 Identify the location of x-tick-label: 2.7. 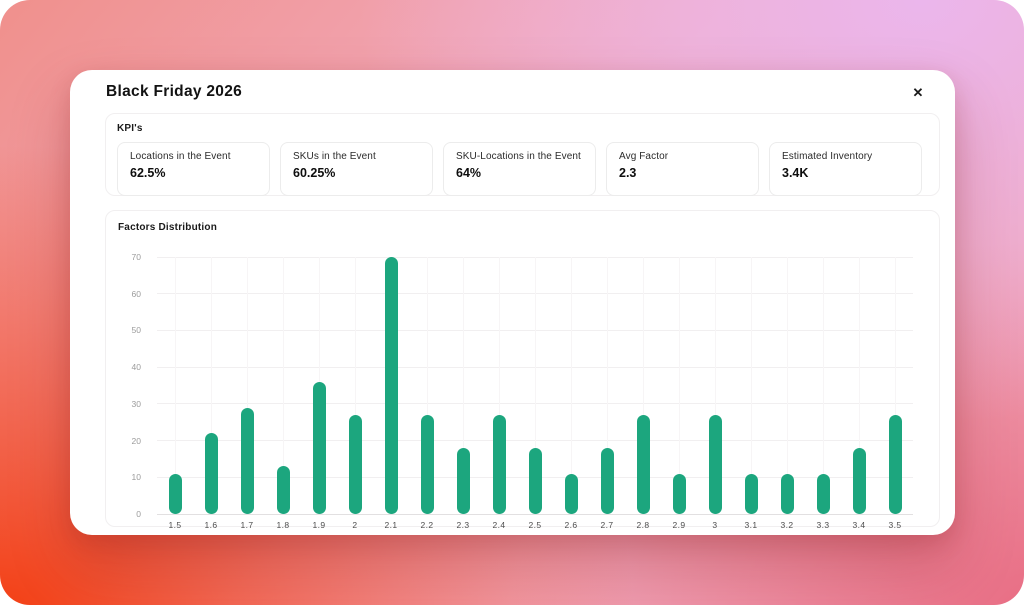
(607, 525).